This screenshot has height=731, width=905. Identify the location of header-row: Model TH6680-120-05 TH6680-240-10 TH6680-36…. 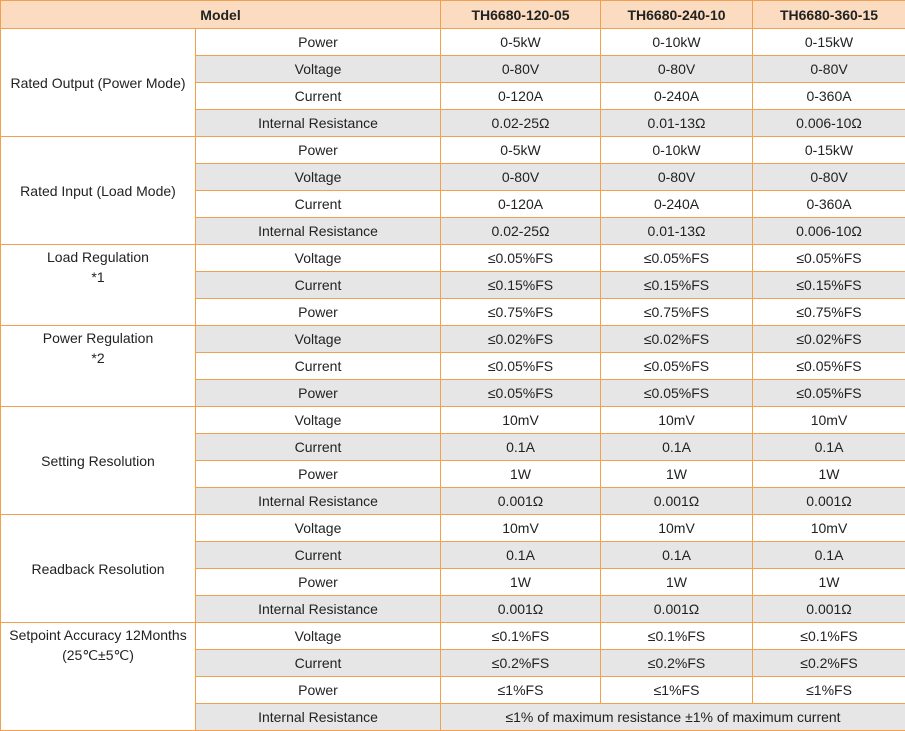
(452, 14).